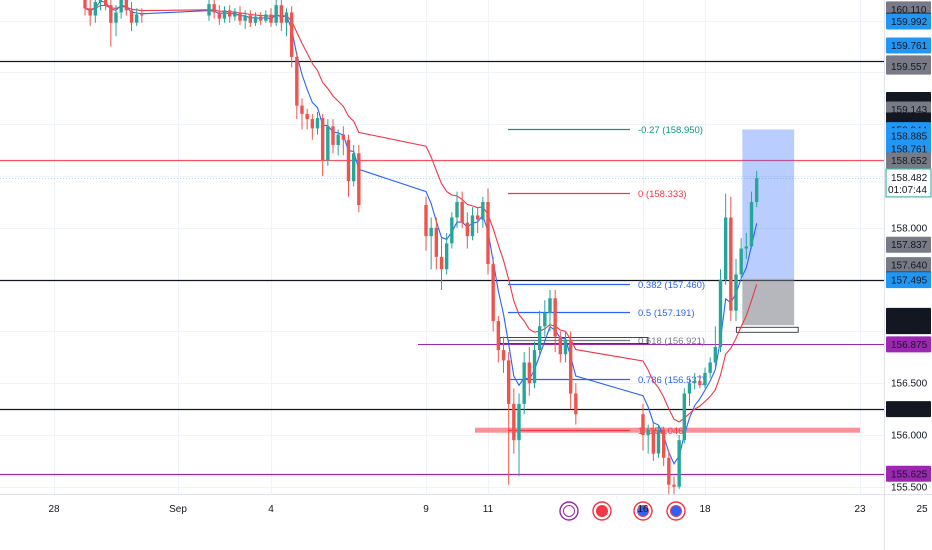  I want to click on price-label: 158.885, so click(909, 137).